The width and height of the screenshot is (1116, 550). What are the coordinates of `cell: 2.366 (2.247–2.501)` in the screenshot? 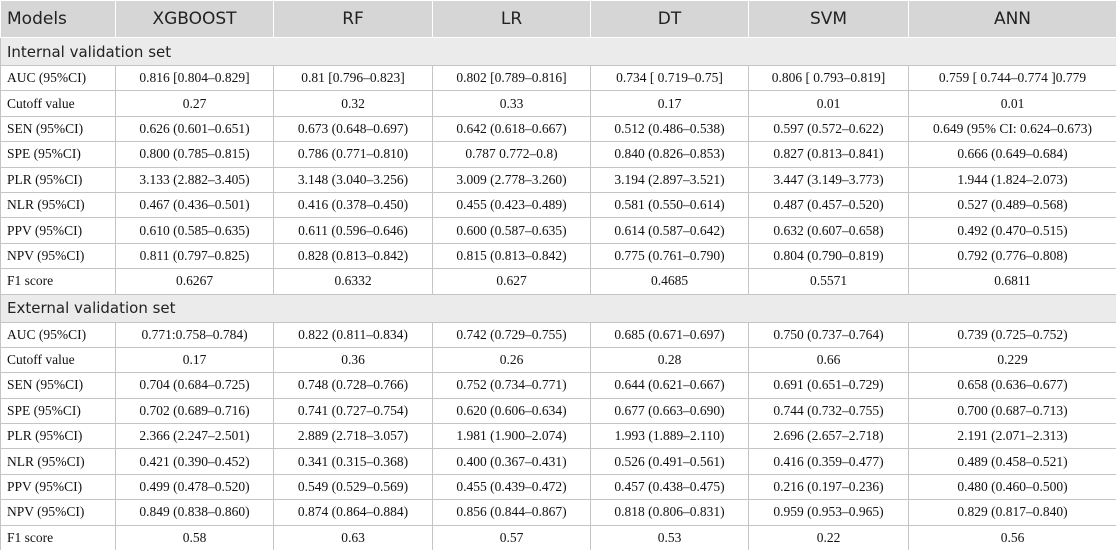 It's located at (194, 436).